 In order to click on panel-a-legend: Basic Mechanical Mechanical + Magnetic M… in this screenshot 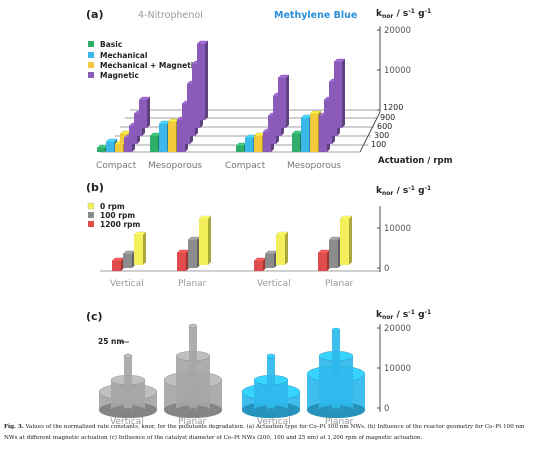, I will do `click(143, 60)`.